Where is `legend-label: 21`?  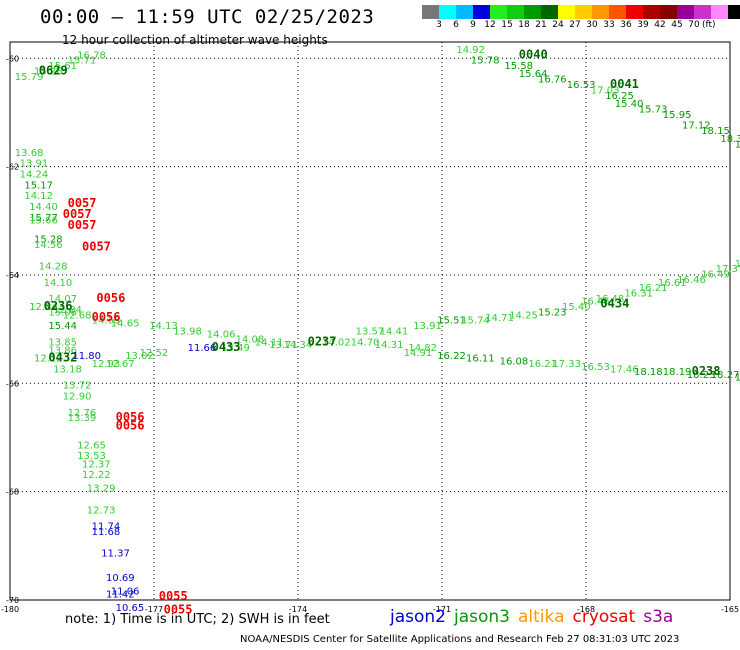 legend-label: 21 is located at coordinates (541, 25).